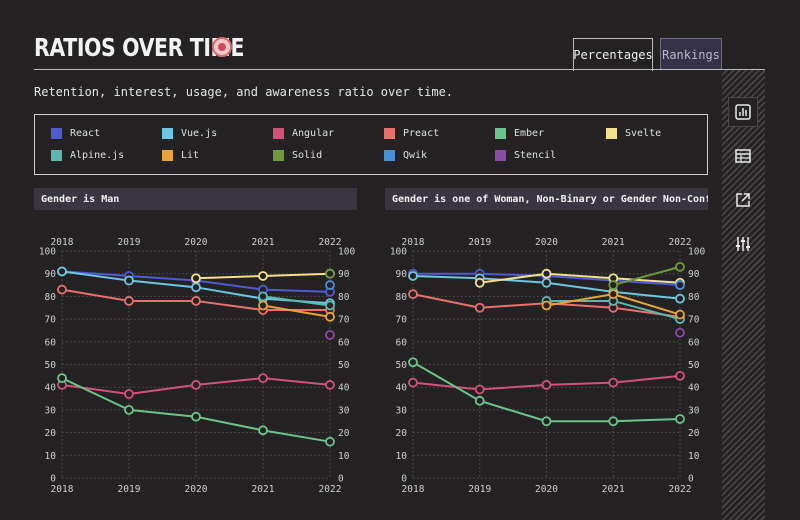 This screenshot has width=800, height=520. I want to click on legend-item-svelte: Svelte, so click(633, 133).